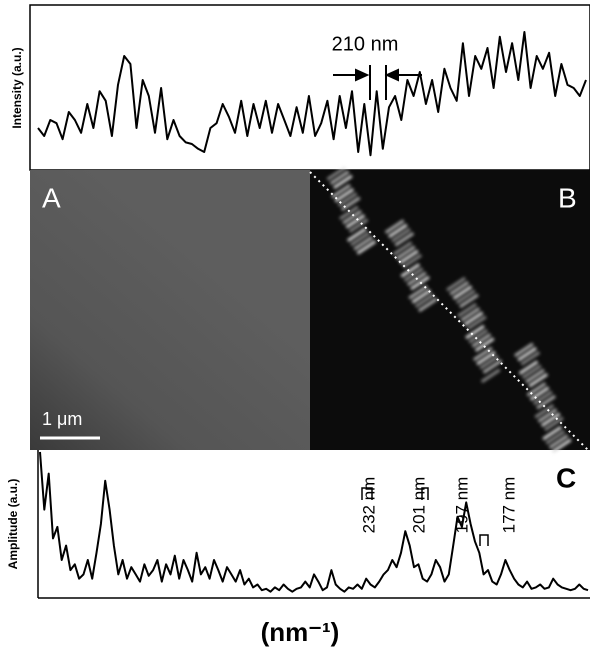 The image size is (590, 651). What do you see at coordinates (377, 82) in the screenshot?
I see `arrows` at bounding box center [377, 82].